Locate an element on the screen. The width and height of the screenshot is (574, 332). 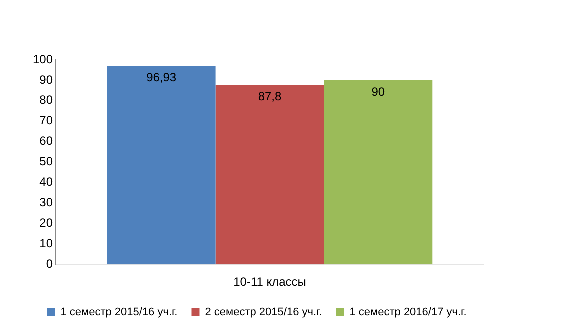
y-tick-label: 90 is located at coordinates (47, 79).